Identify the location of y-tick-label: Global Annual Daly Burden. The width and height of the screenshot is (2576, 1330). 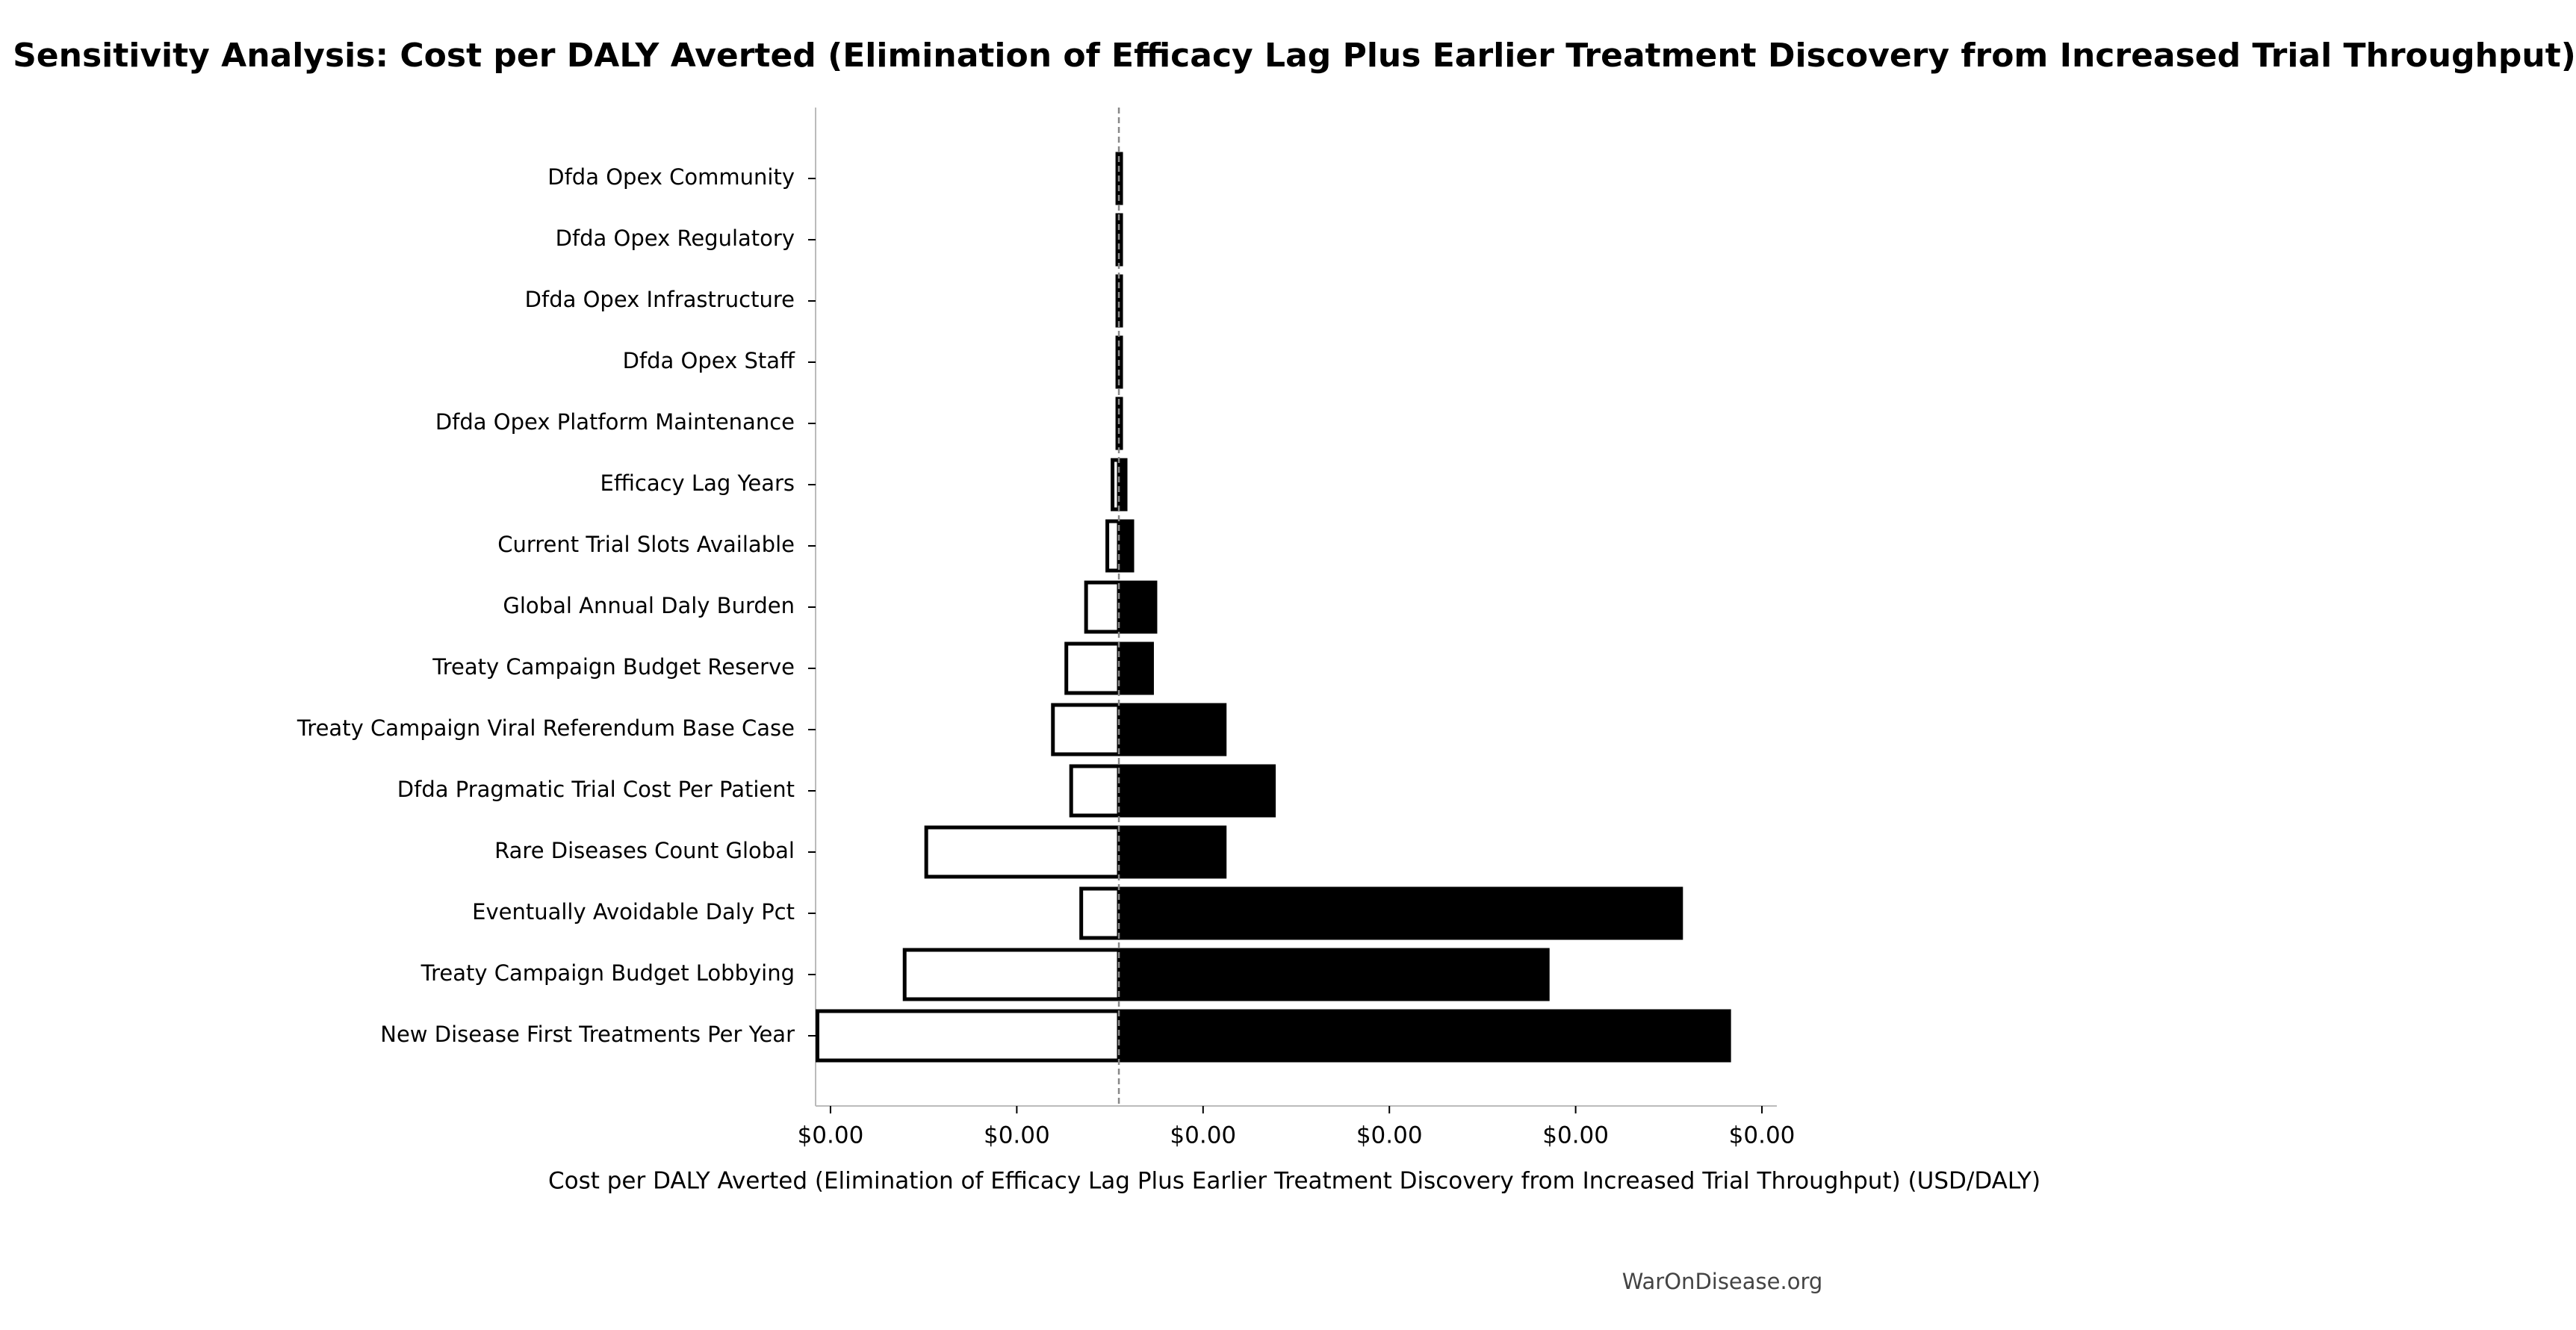
(649, 605).